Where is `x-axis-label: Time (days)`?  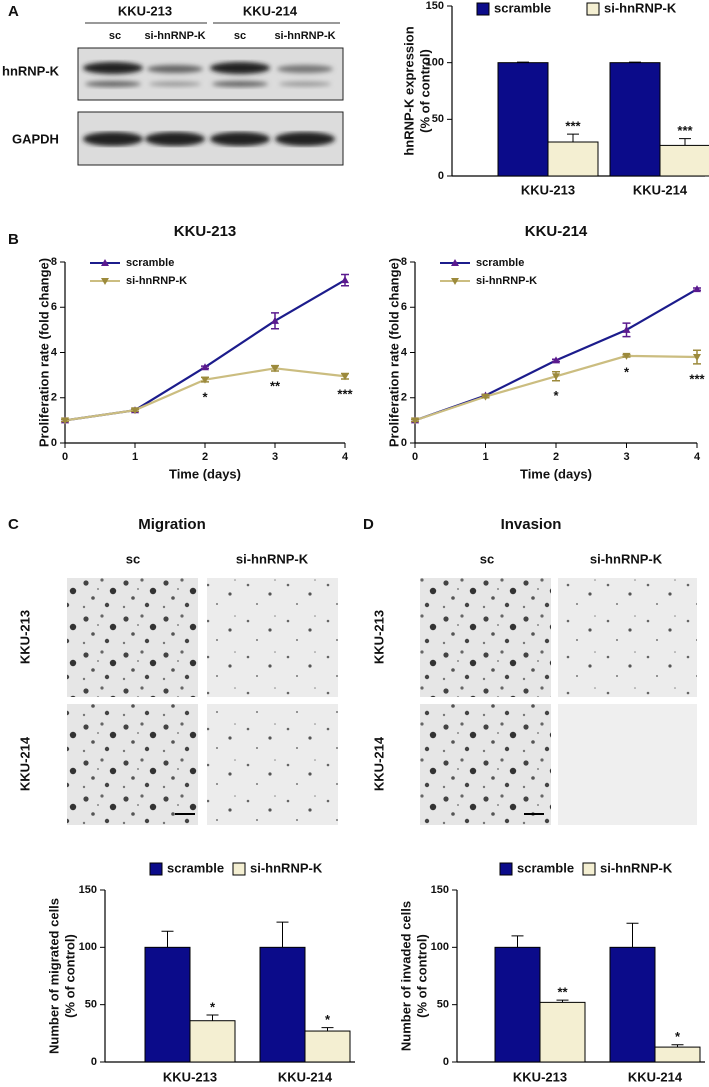
x-axis-label: Time (days) is located at coordinates (556, 473).